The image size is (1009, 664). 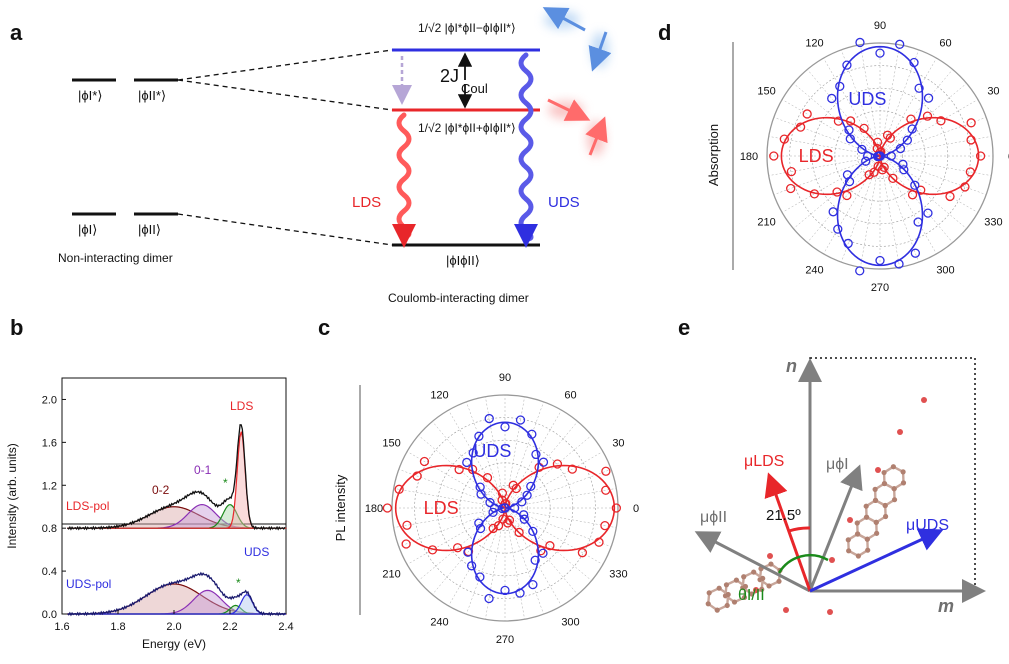 I want to click on absorption-angle-tick: 330, so click(x=993, y=223).